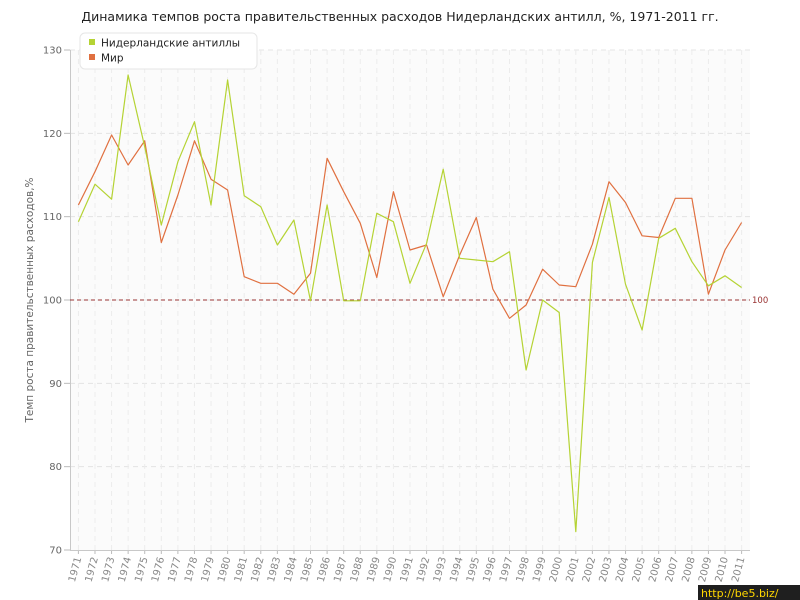 The height and width of the screenshot is (600, 800). I want to click on x-tick-label: 1984, so click(291, 569).